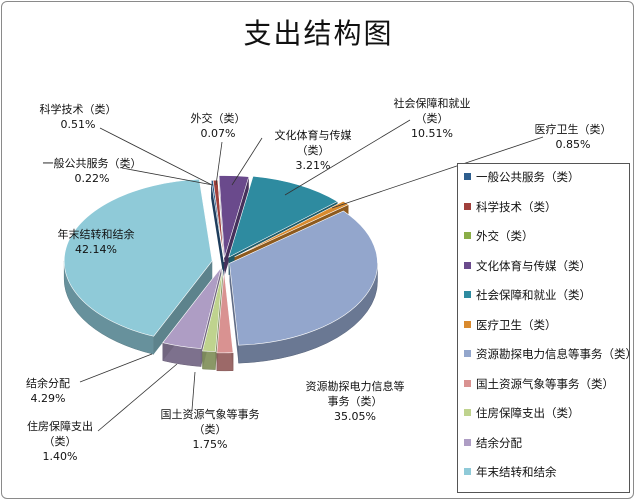  Describe the element at coordinates (573, 144) in the screenshot. I see `data-label-value: 0.85%` at that location.